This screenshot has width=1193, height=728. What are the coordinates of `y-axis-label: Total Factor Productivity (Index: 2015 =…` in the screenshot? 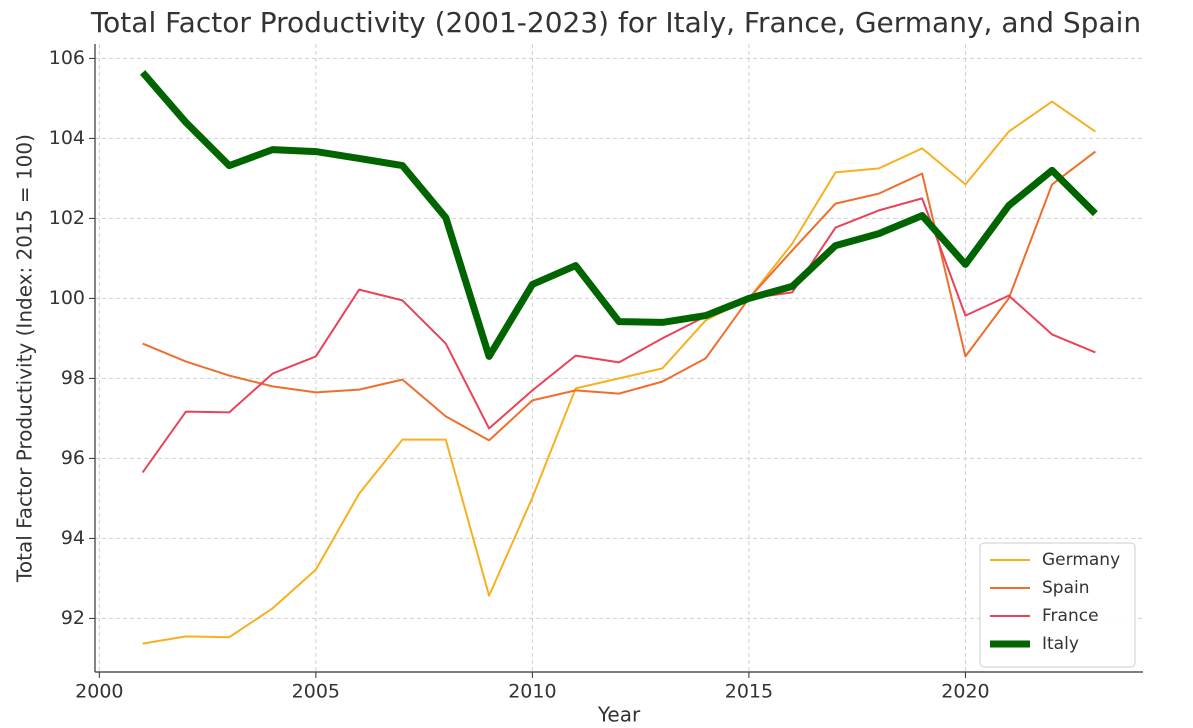 It's located at (25, 358).